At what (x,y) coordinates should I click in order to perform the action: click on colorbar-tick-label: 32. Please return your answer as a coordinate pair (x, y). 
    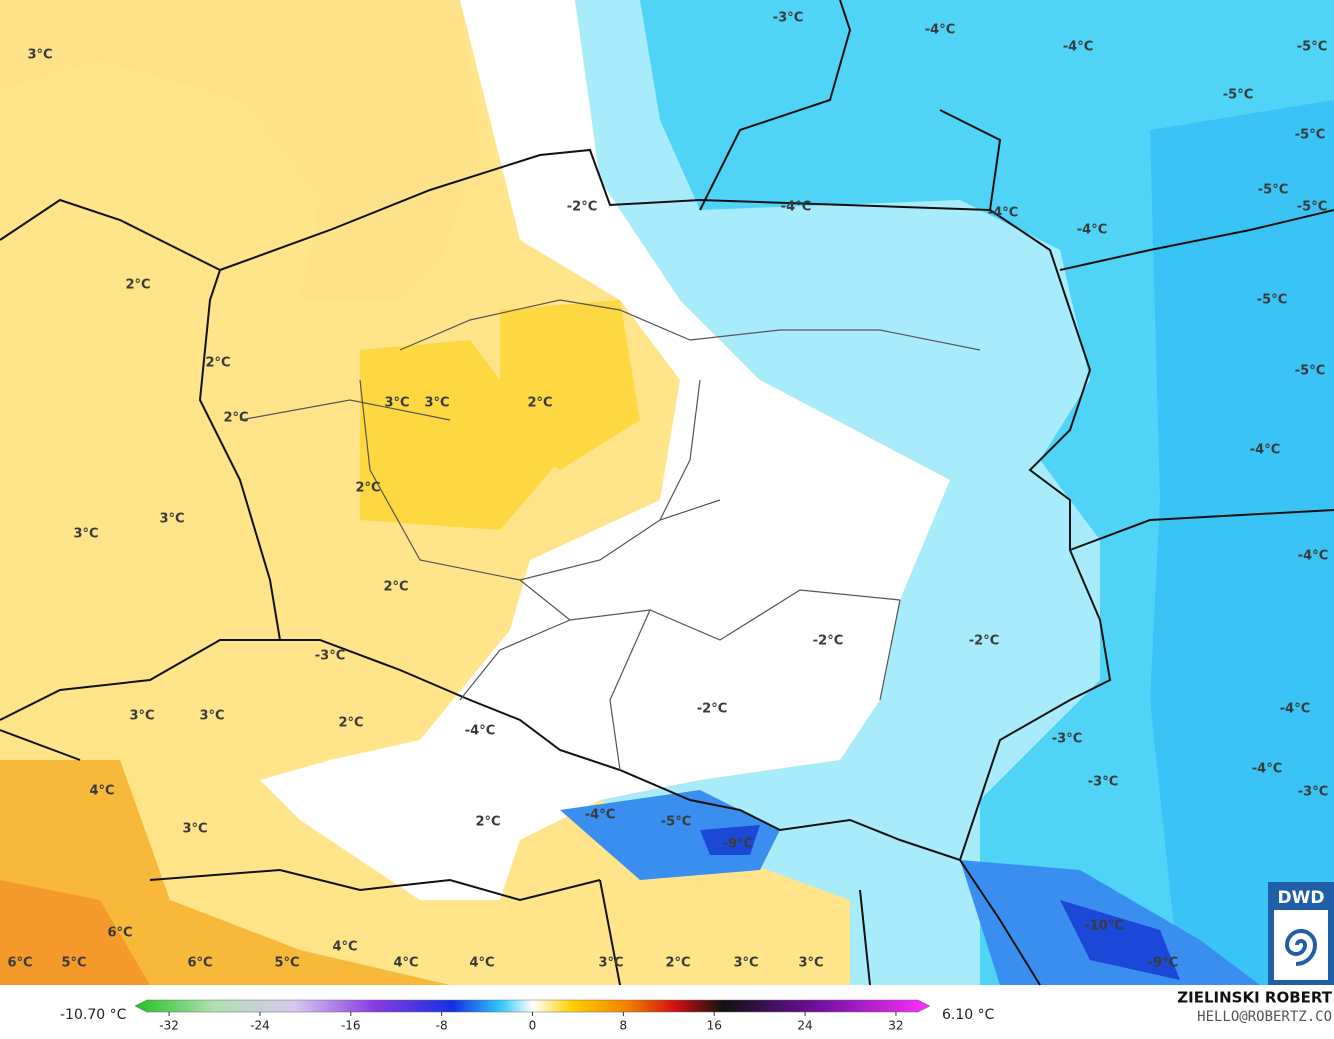
    Looking at the image, I should click on (895, 1026).